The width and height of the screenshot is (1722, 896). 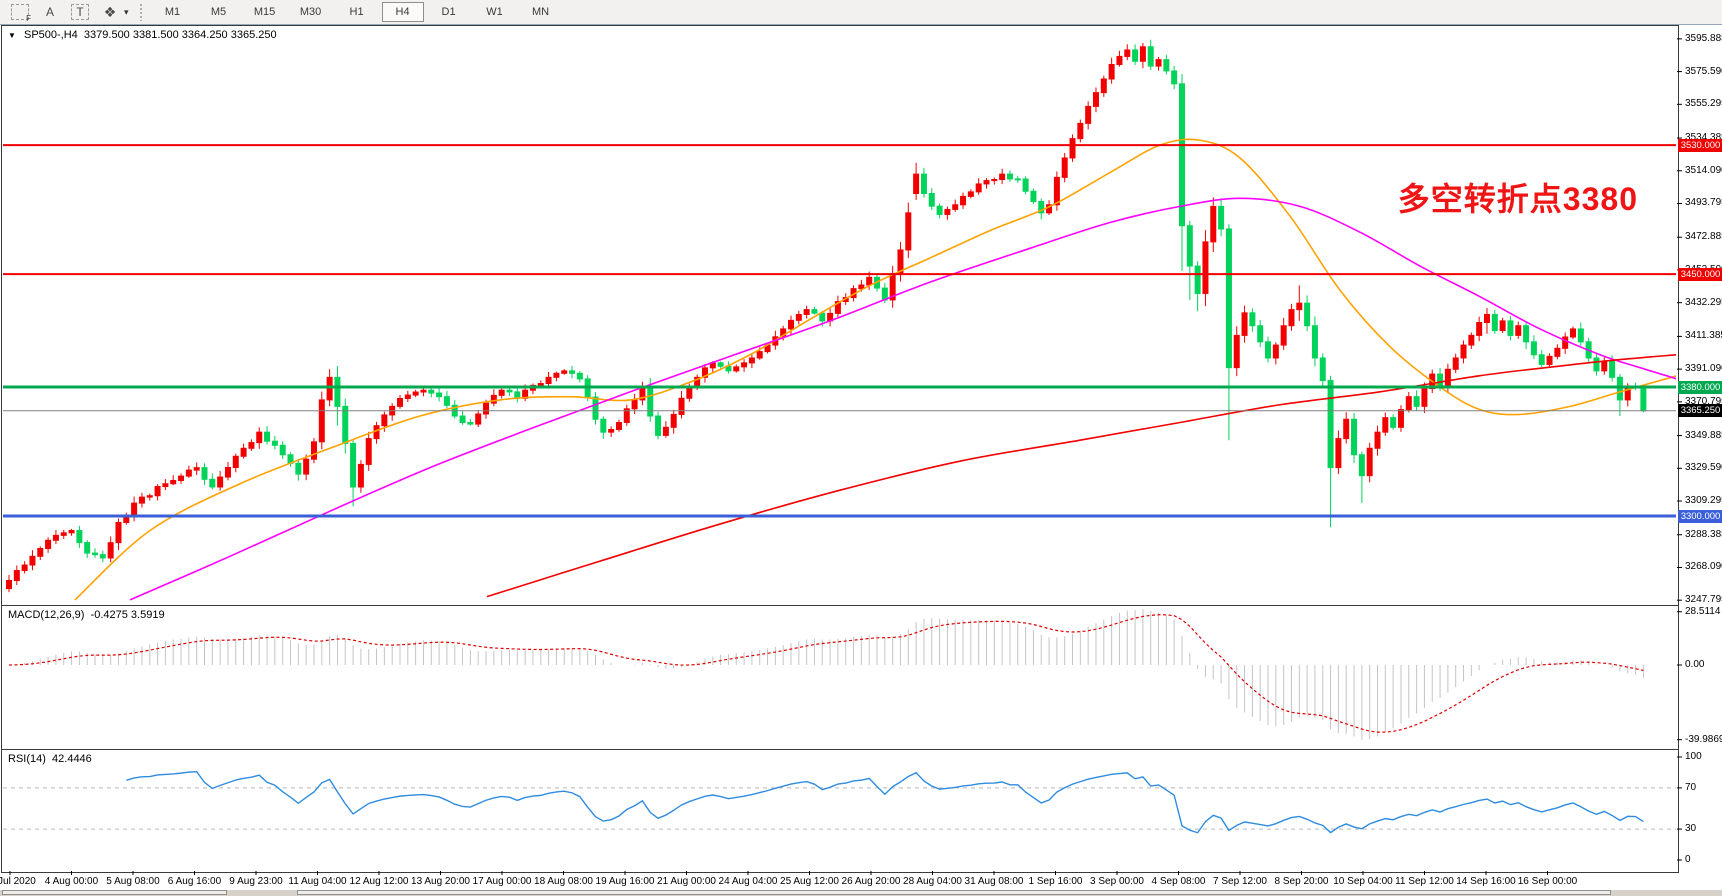 What do you see at coordinates (861, 12) in the screenshot?
I see `toolbar: F A T ❖ ▾ M1 M5 M15 M30 H1 H4 D1 W1 MN` at bounding box center [861, 12].